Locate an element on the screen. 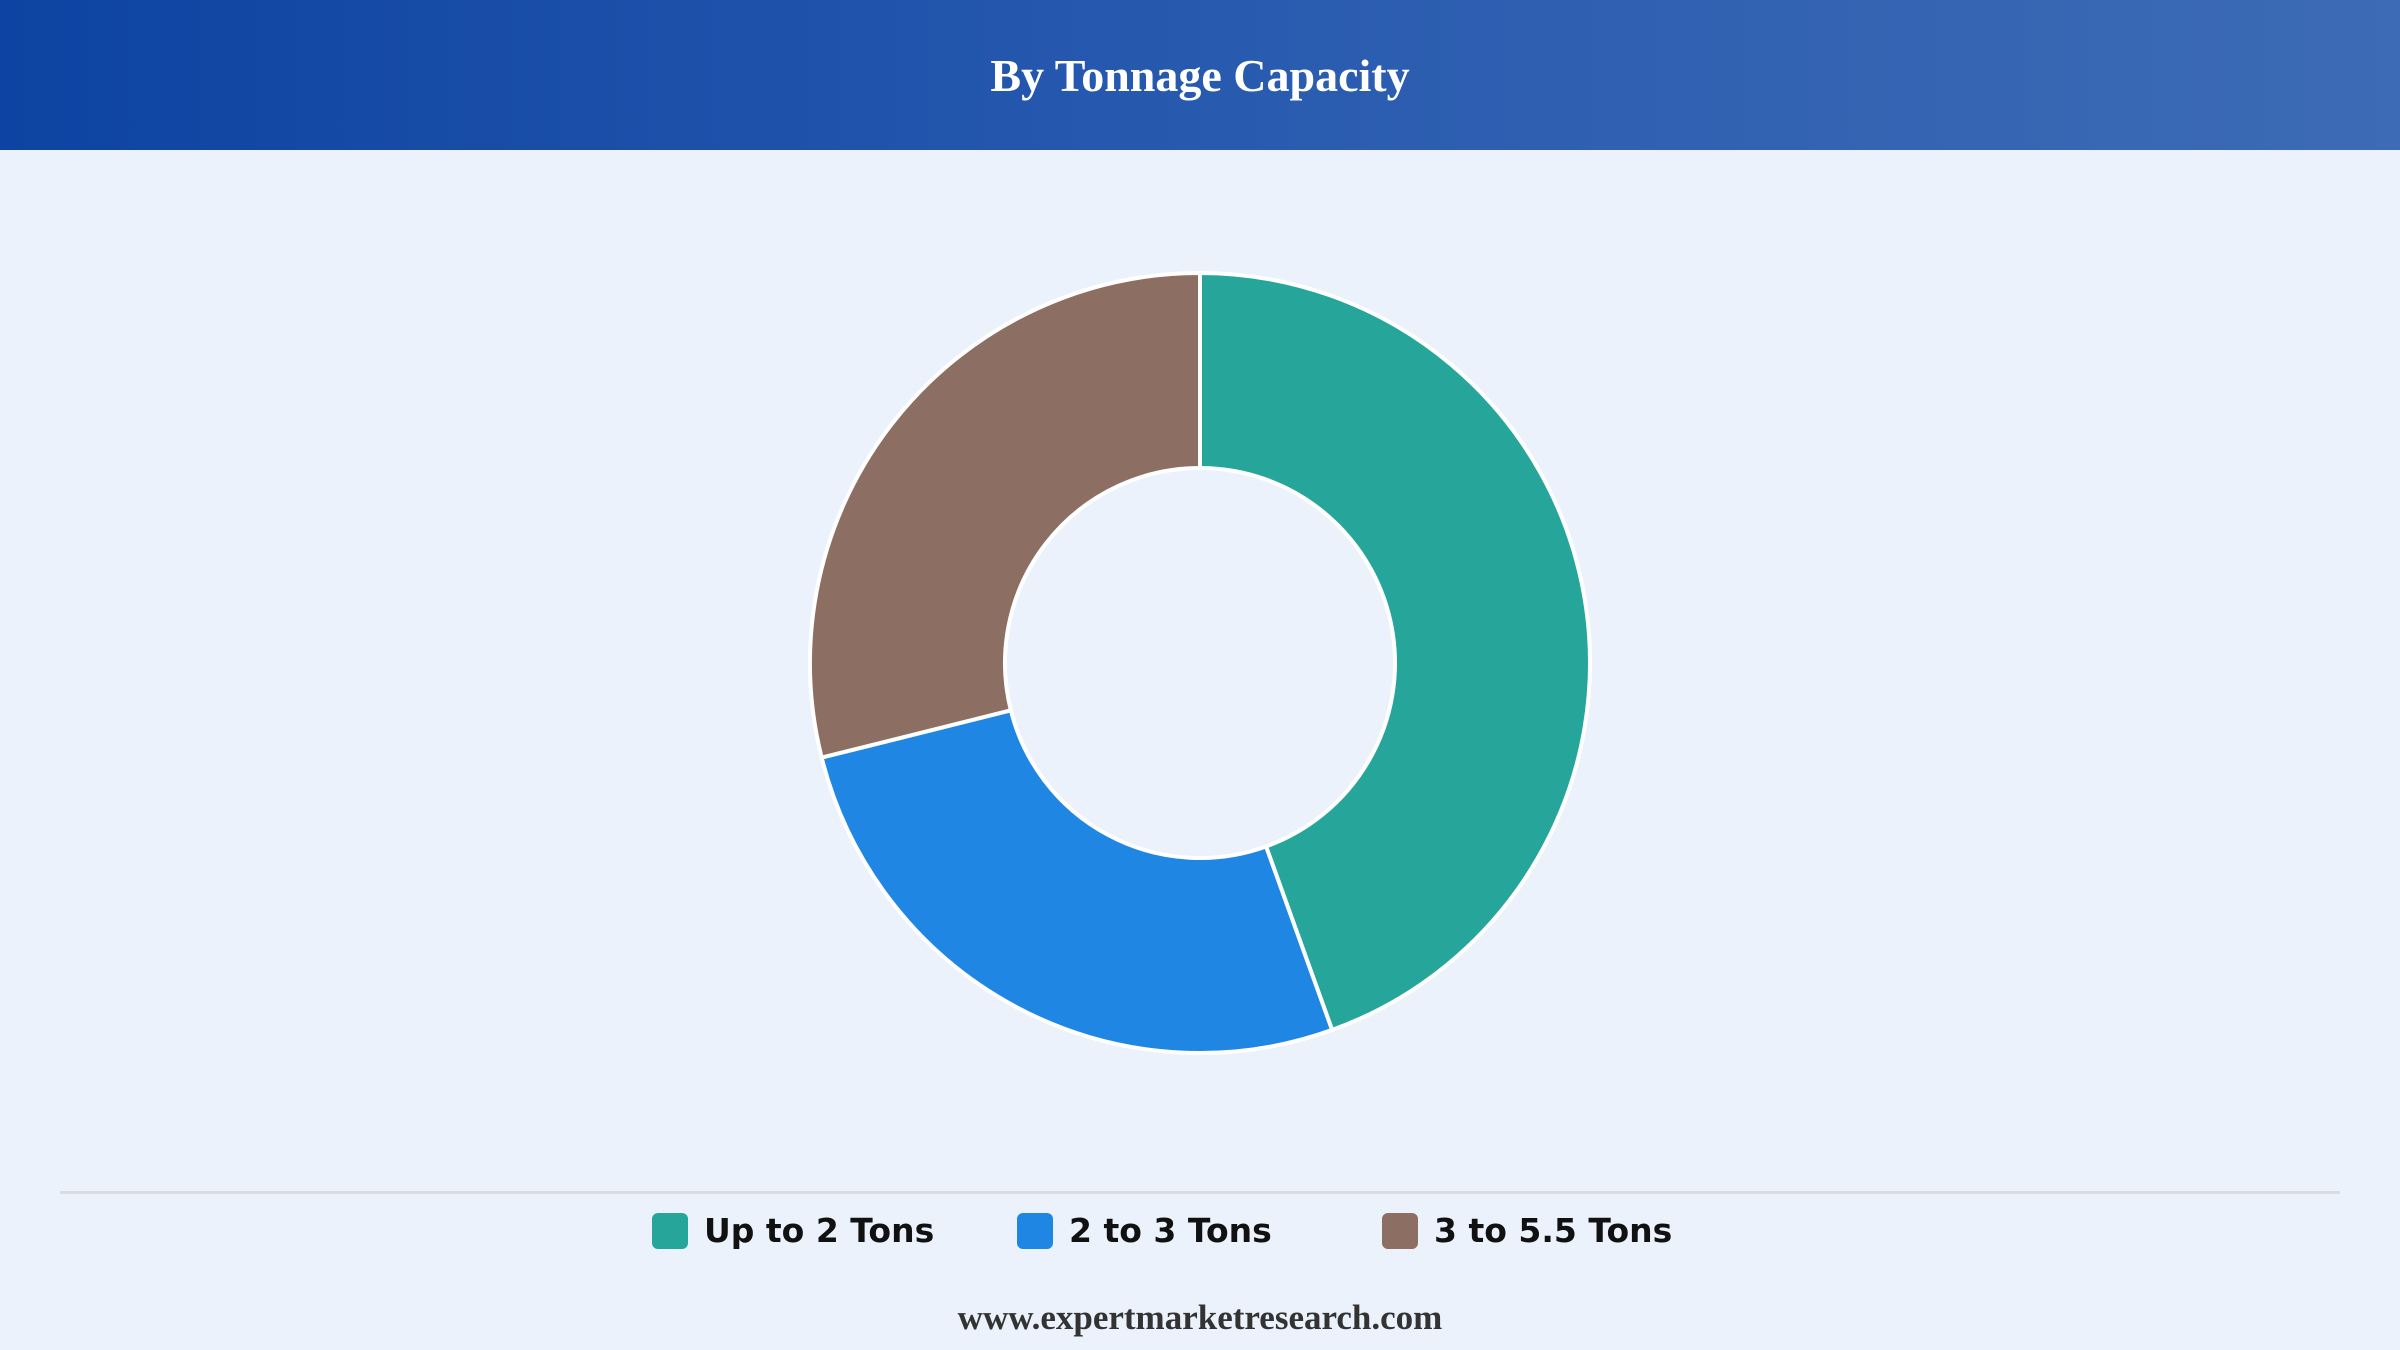 The image size is (2400, 1350). legend-item-3-to-5-5-tons: 3 to 5.5 Tons is located at coordinates (1527, 1230).